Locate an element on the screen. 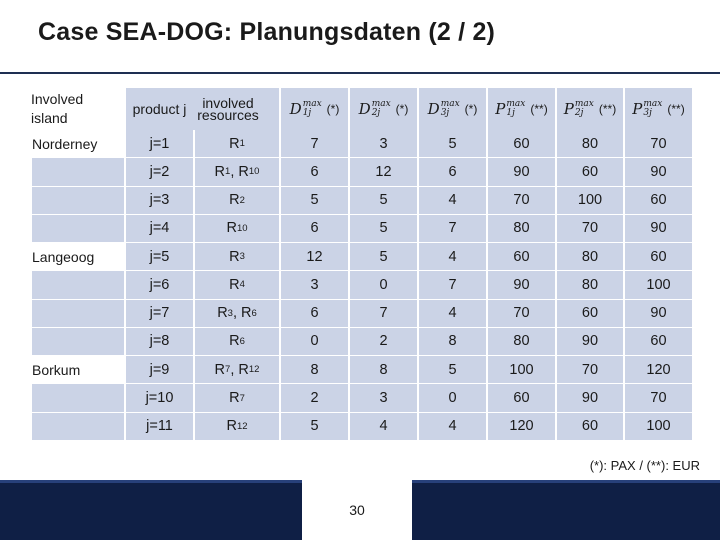 The width and height of the screenshot is (720, 540). value-cell-p2: 80 is located at coordinates (590, 257).